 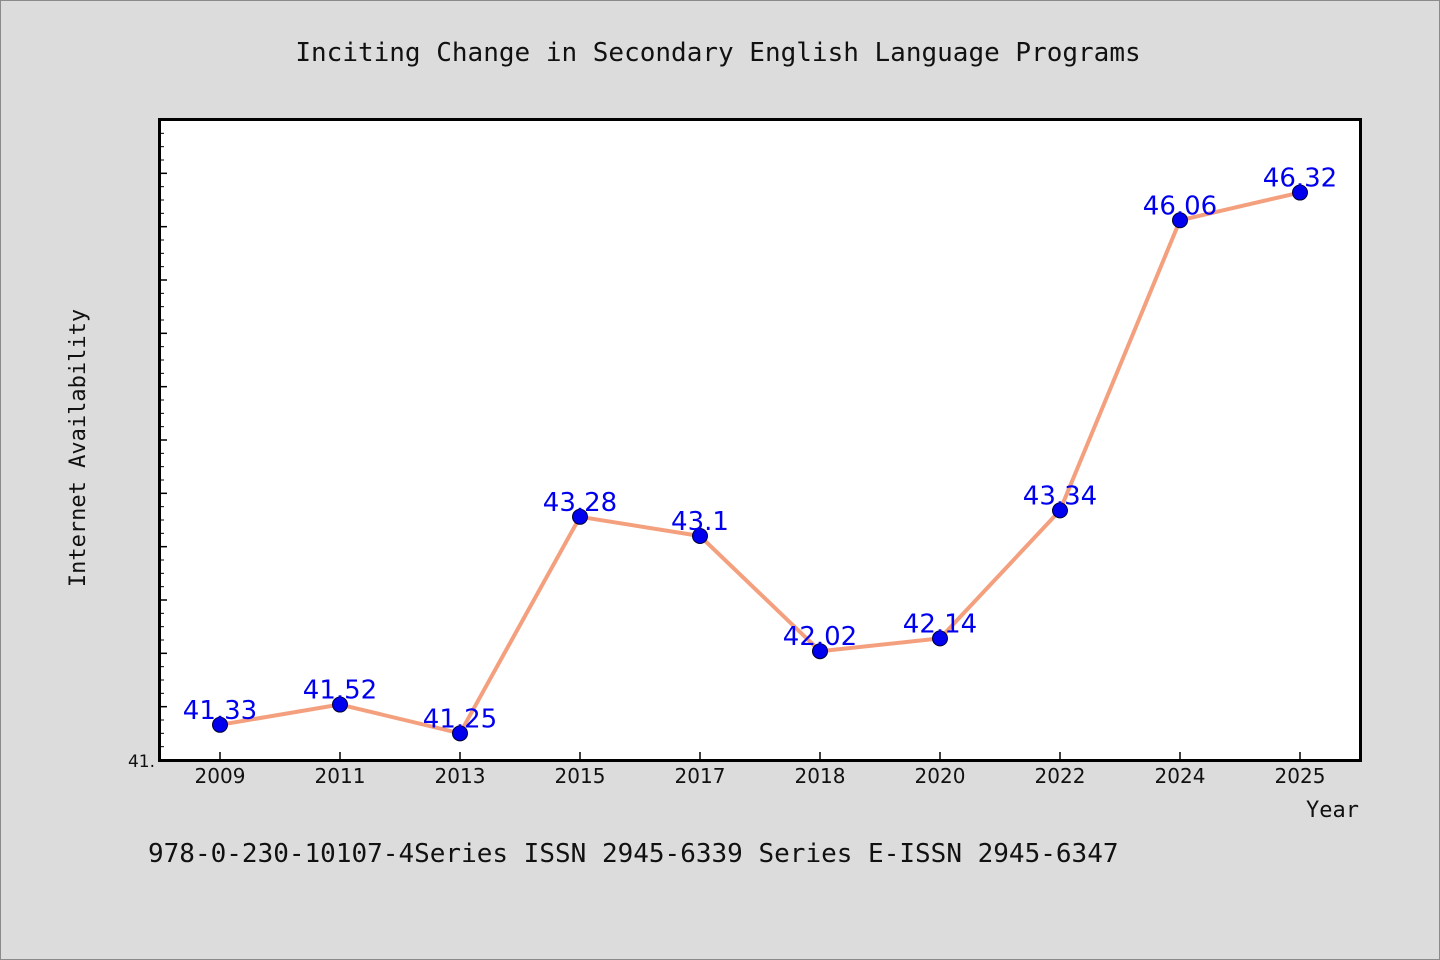 What do you see at coordinates (1180, 776) in the screenshot?
I see `x-tick-label: 2024` at bounding box center [1180, 776].